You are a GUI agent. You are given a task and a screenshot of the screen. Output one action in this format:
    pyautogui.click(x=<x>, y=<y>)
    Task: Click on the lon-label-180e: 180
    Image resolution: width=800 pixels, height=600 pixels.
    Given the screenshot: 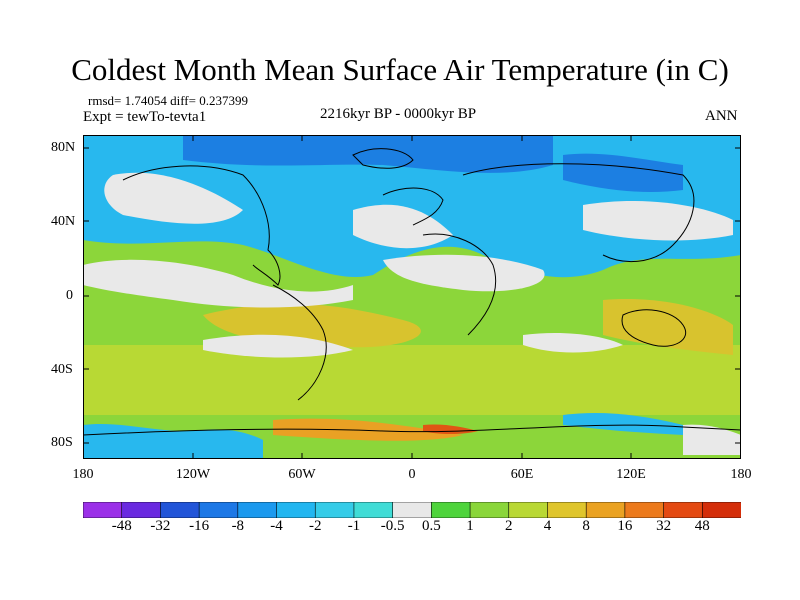 What is the action you would take?
    pyautogui.click(x=741, y=474)
    